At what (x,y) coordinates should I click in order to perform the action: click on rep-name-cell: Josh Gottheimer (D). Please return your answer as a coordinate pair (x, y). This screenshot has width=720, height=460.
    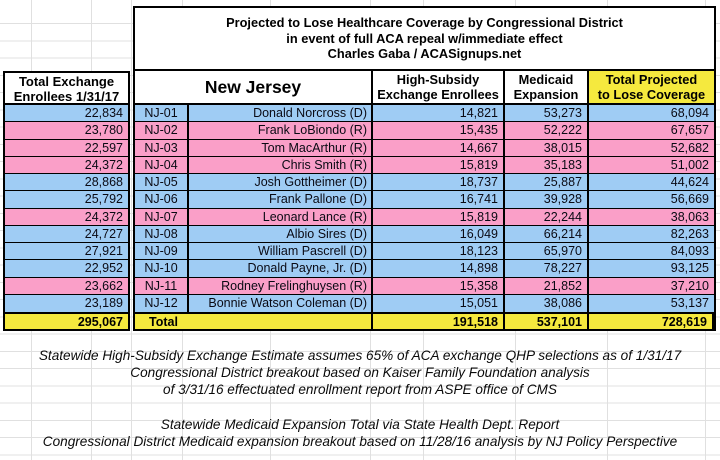
    Looking at the image, I should click on (281, 182).